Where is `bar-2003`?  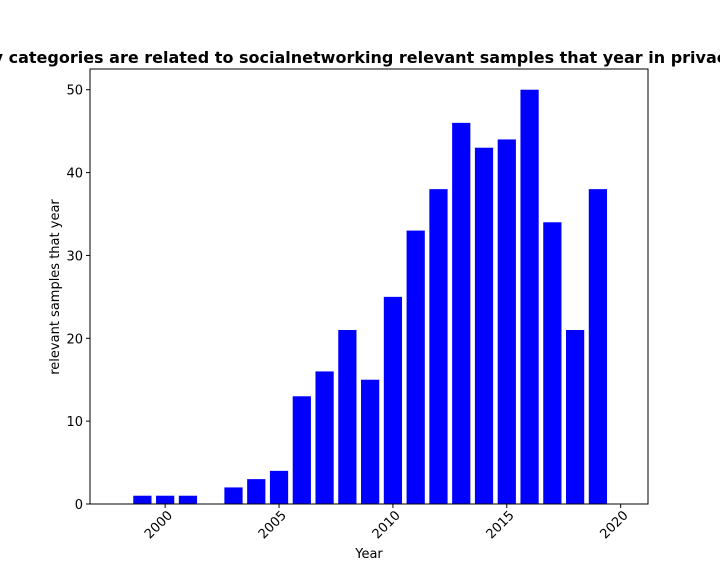
bar-2003 is located at coordinates (233, 495).